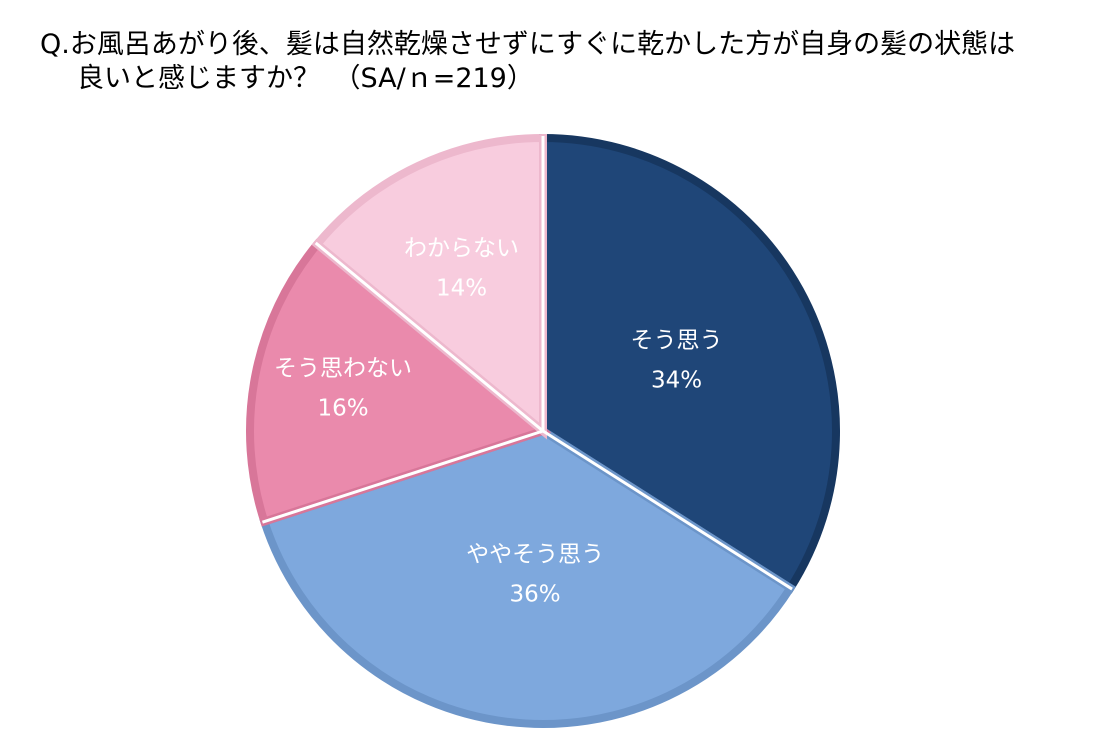 Image resolution: width=1096 pixels, height=734 pixels. What do you see at coordinates (343, 369) in the screenshot?
I see `slice-label: そう思わない` at bounding box center [343, 369].